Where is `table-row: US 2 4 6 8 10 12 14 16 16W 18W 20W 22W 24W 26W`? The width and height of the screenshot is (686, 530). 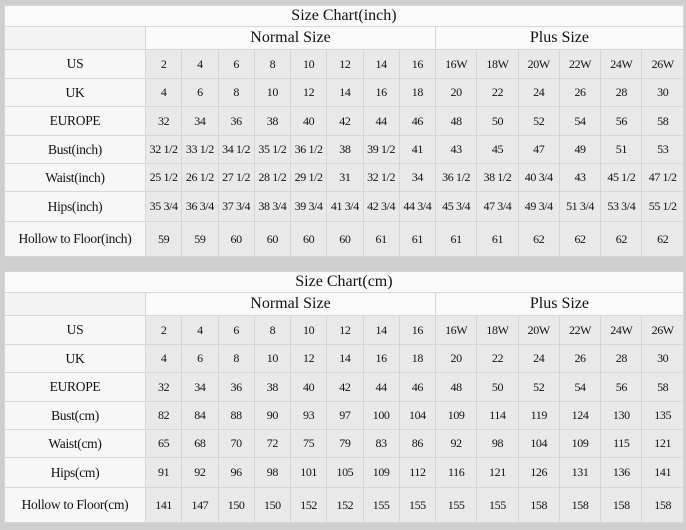
table-row: US 2 4 6 8 10 12 14 16 16W 18W 20W 22W 24W 26W is located at coordinates (344, 64).